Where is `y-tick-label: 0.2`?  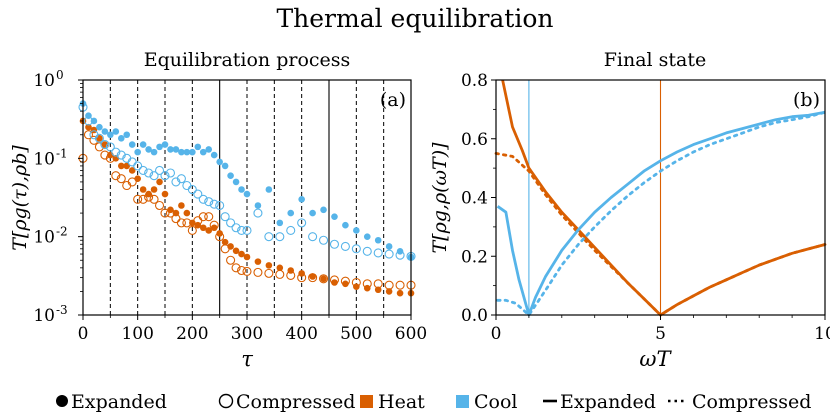
y-tick-label: 0.2 is located at coordinates (474, 257).